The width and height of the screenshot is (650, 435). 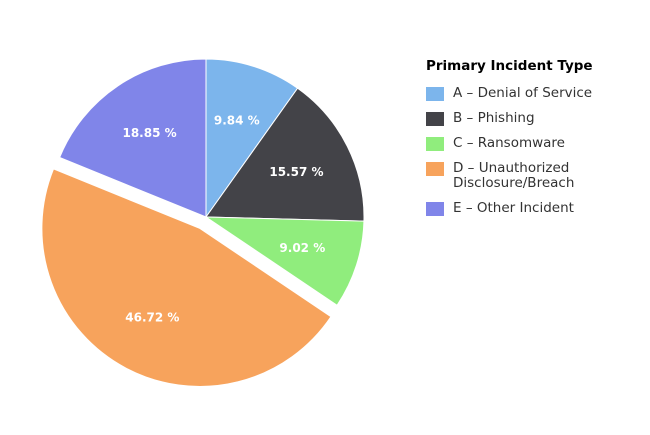 I want to click on legend-item-b: B – Phishing, so click(x=536, y=118).